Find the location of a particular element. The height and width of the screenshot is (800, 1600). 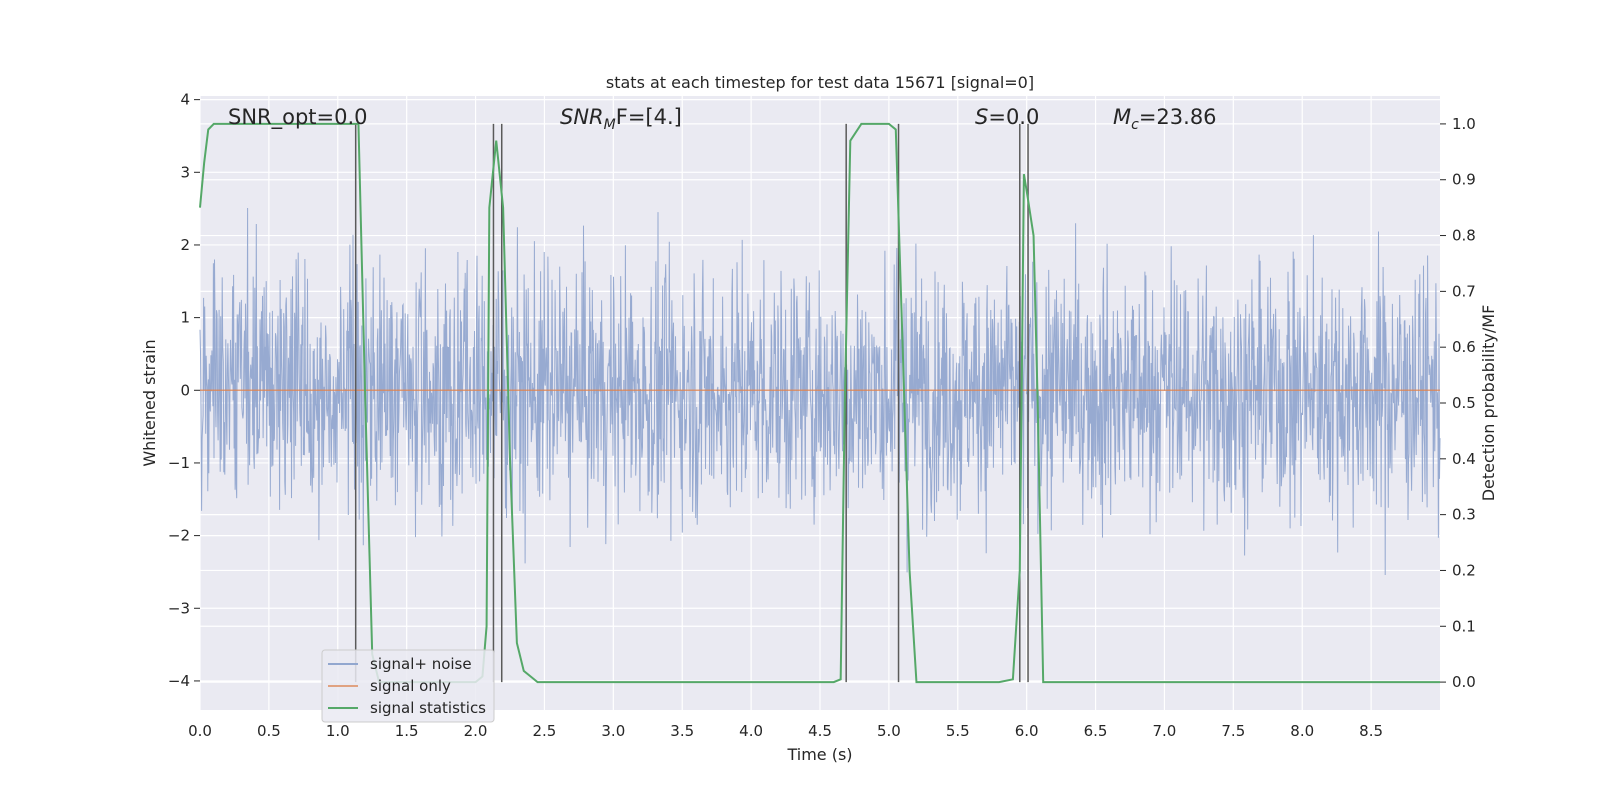

legend-box is located at coordinates (408, 686).